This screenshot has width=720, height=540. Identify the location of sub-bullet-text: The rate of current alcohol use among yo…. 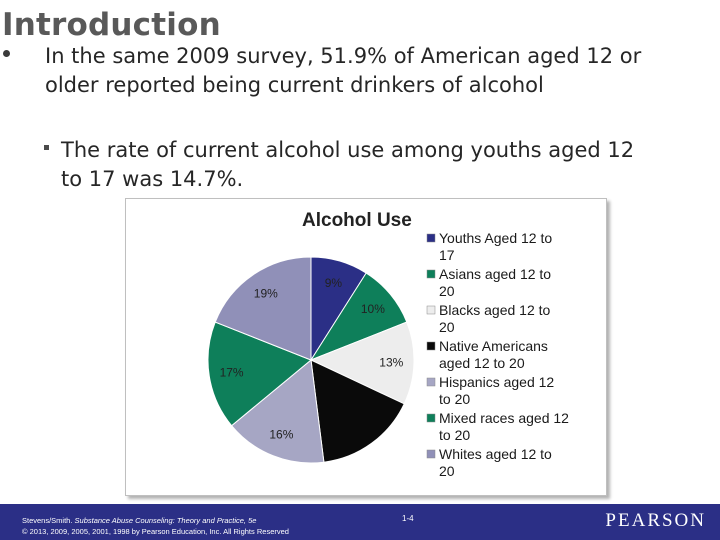
(348, 164).